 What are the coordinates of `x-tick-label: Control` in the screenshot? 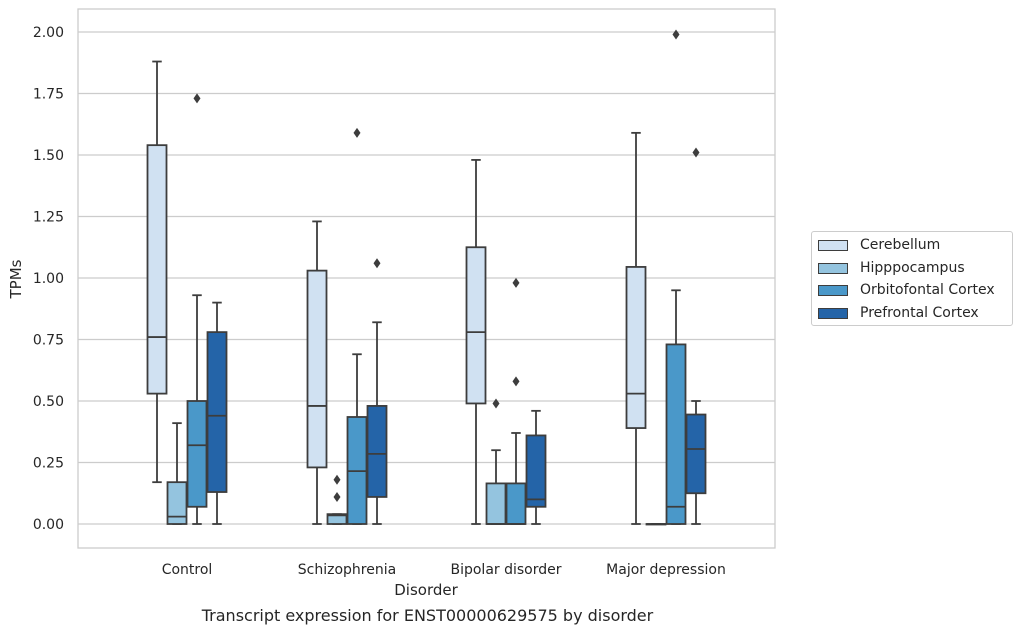 It's located at (187, 570).